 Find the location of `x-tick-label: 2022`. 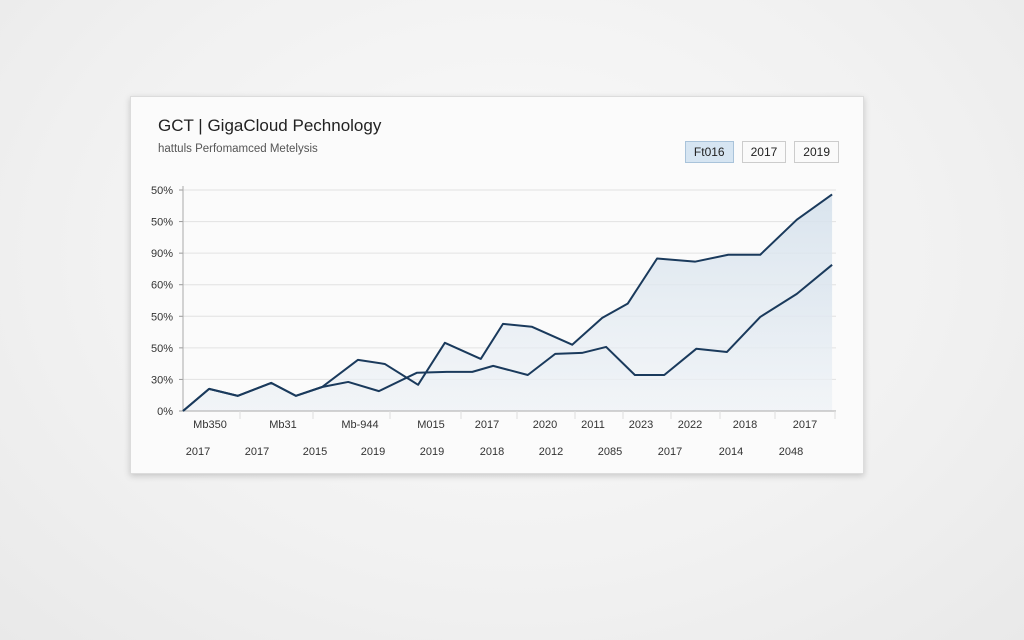

x-tick-label: 2022 is located at coordinates (690, 425).